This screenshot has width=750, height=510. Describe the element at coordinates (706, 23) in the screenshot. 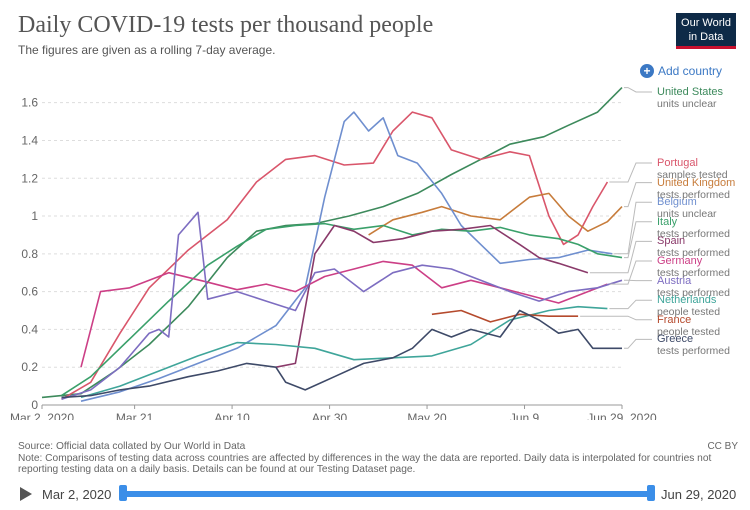

I see `logo-line-1: Our World` at that location.